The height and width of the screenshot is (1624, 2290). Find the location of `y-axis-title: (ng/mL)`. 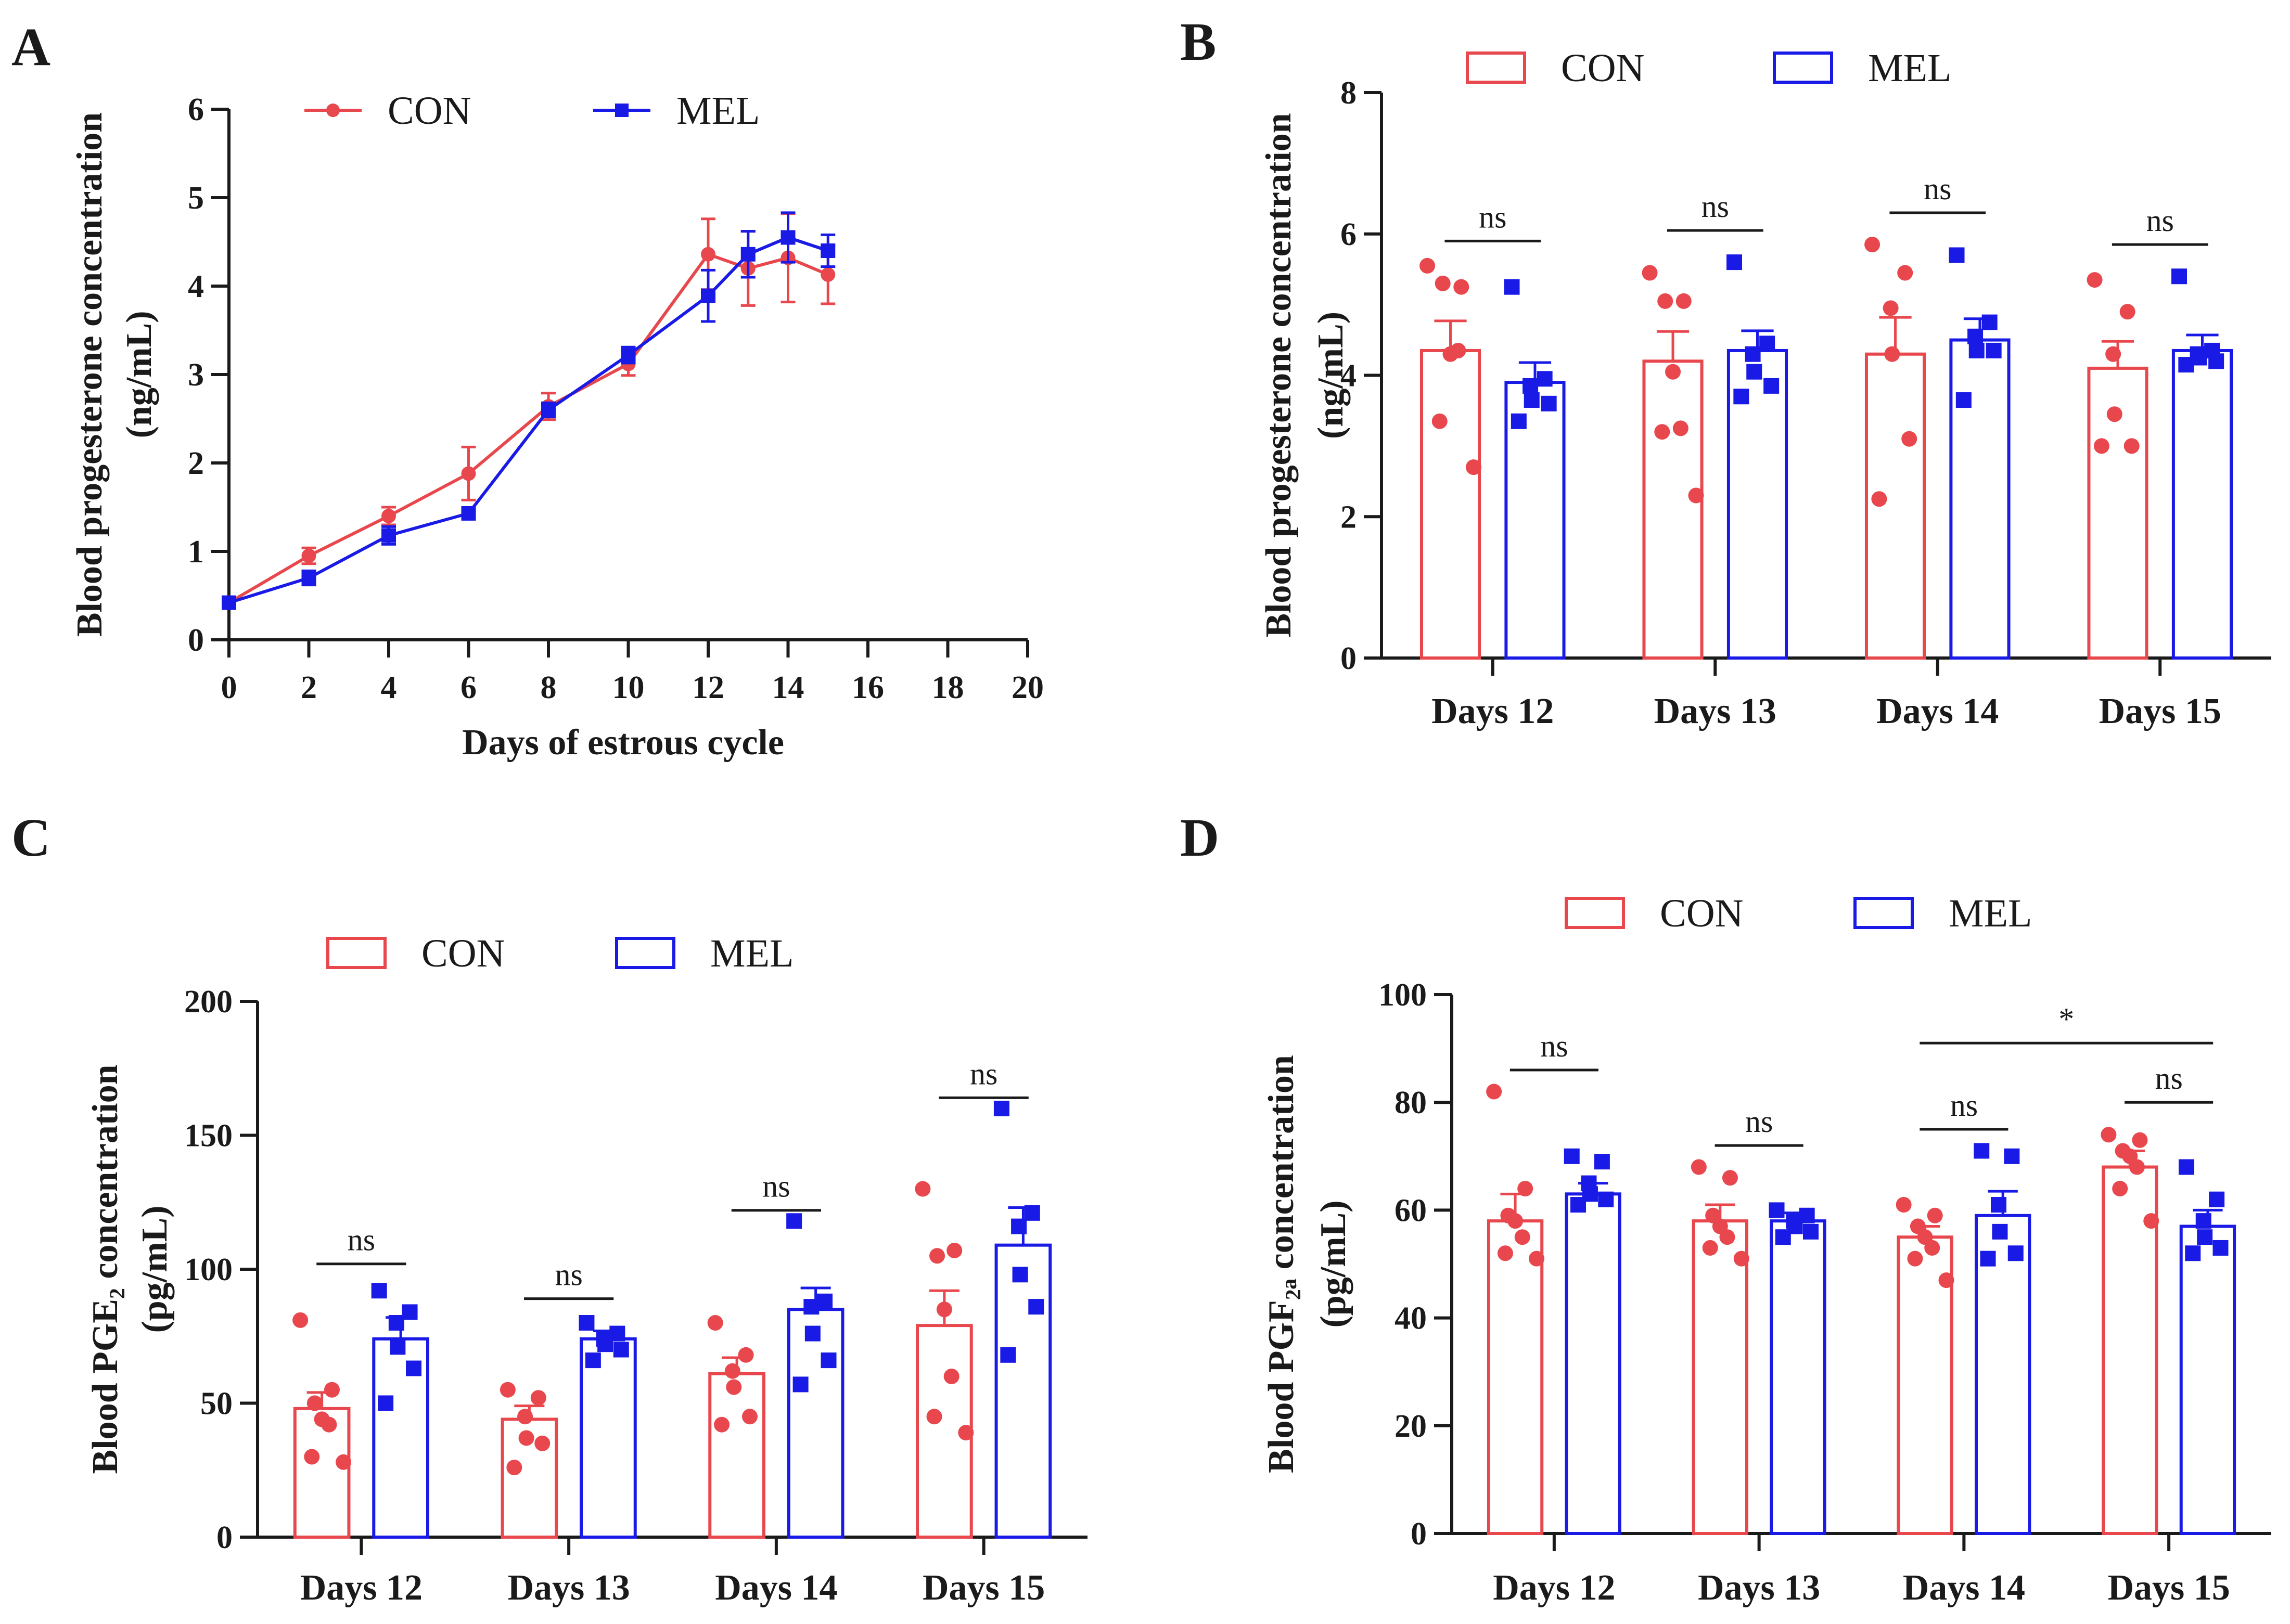

y-axis-title: (ng/mL) is located at coordinates (1331, 375).